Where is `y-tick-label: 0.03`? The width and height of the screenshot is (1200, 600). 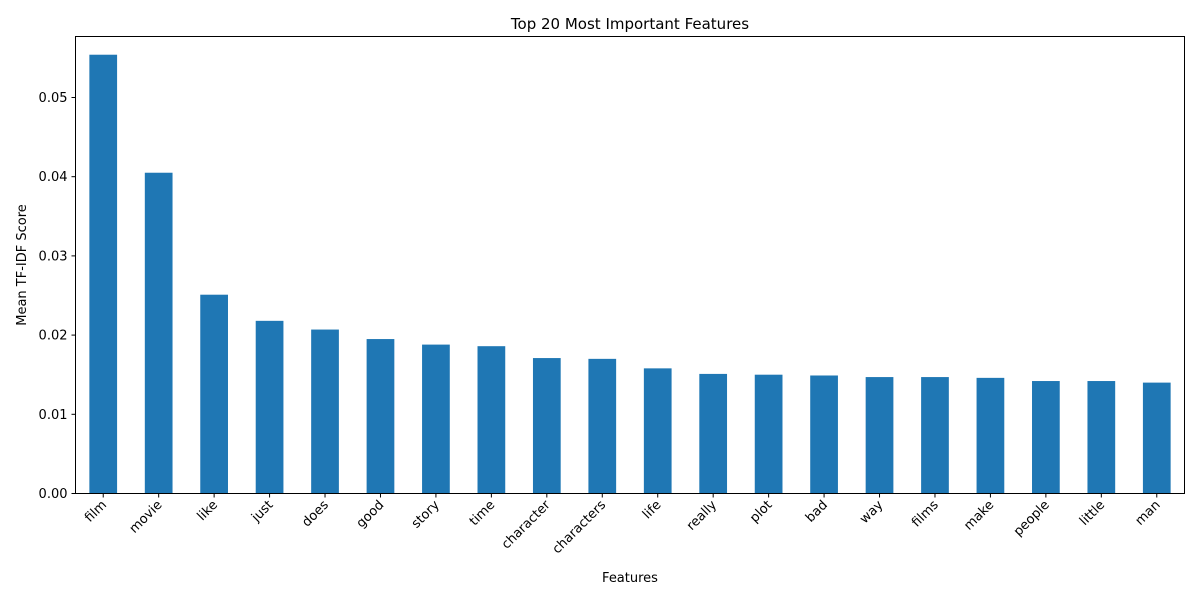
y-tick-label: 0.03 is located at coordinates (53, 256).